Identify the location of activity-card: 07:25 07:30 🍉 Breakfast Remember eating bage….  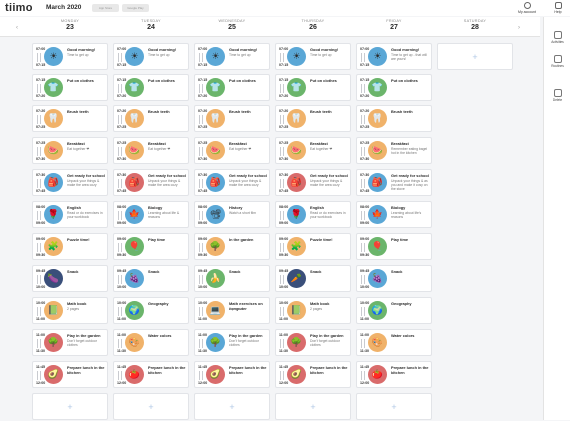
(394, 150).